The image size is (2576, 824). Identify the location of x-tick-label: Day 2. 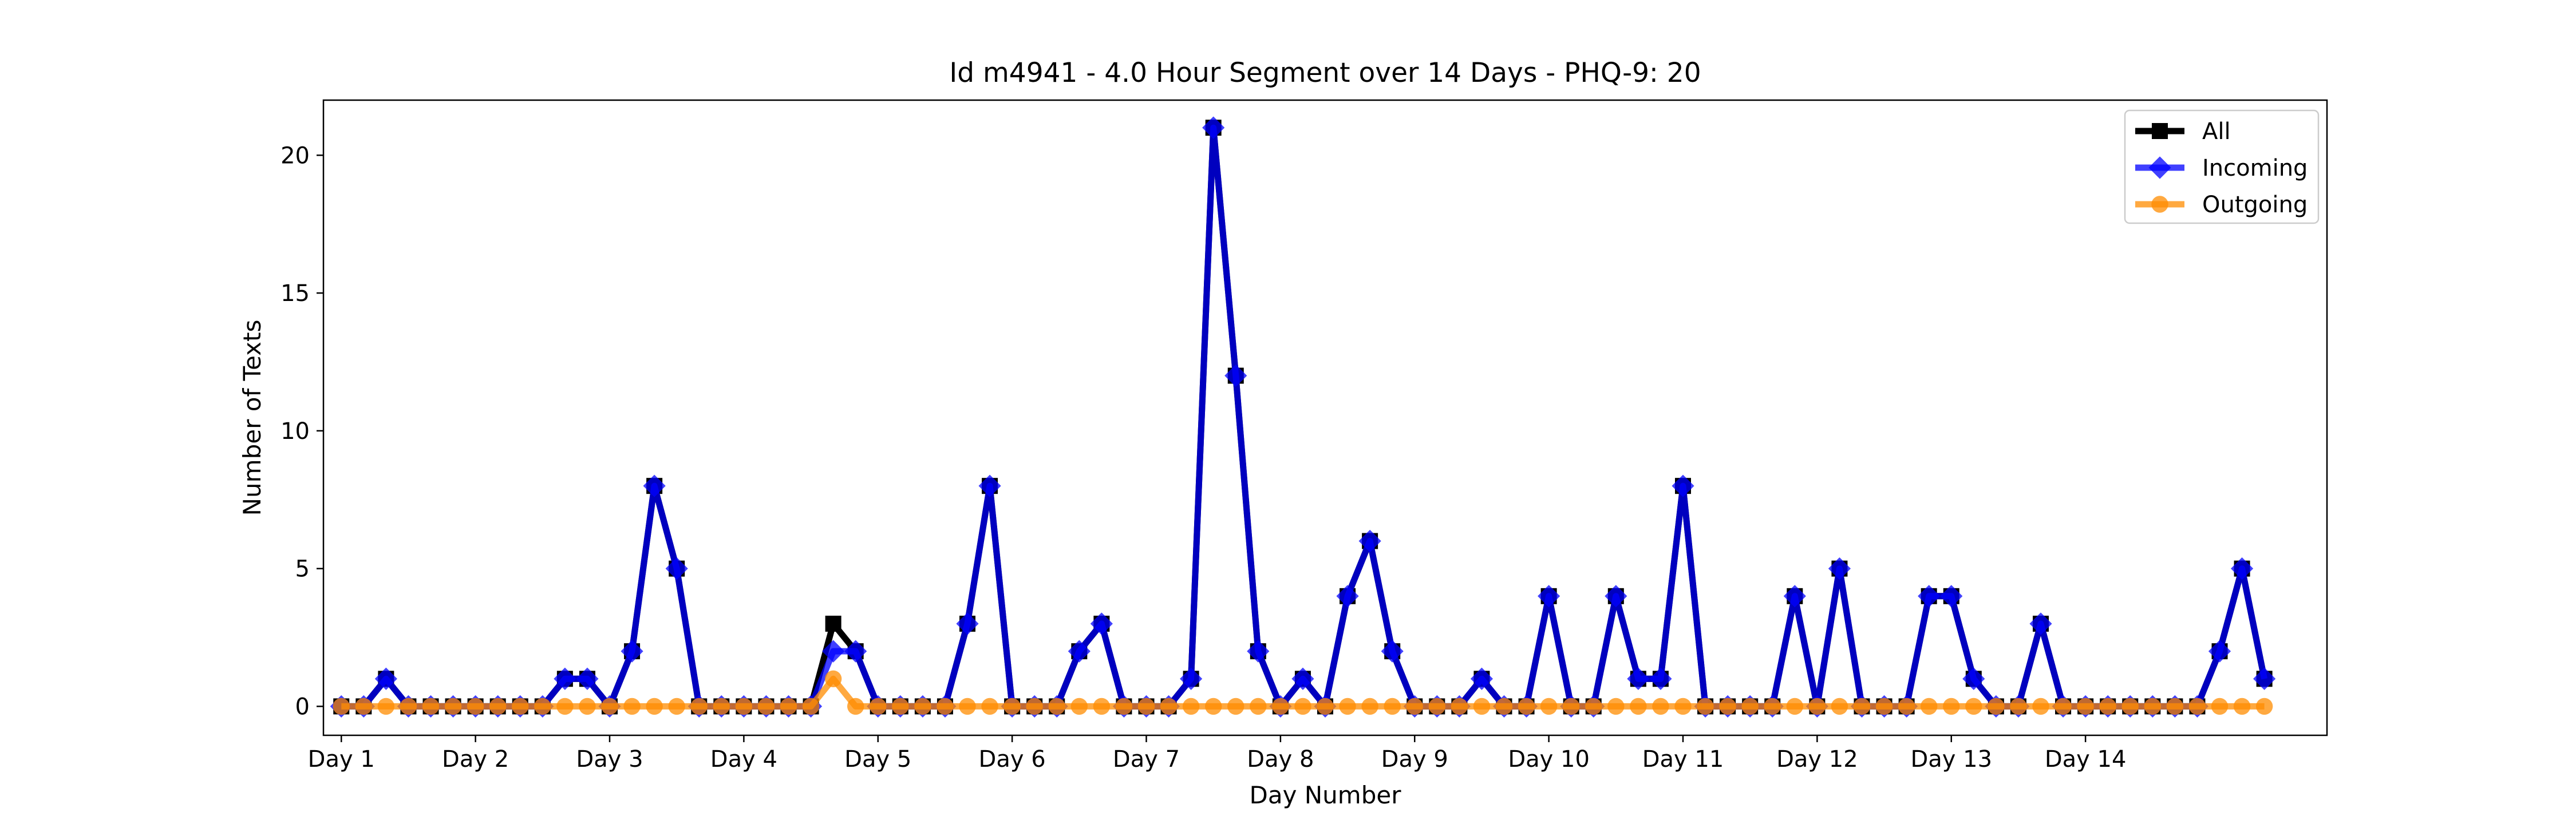
(475, 759).